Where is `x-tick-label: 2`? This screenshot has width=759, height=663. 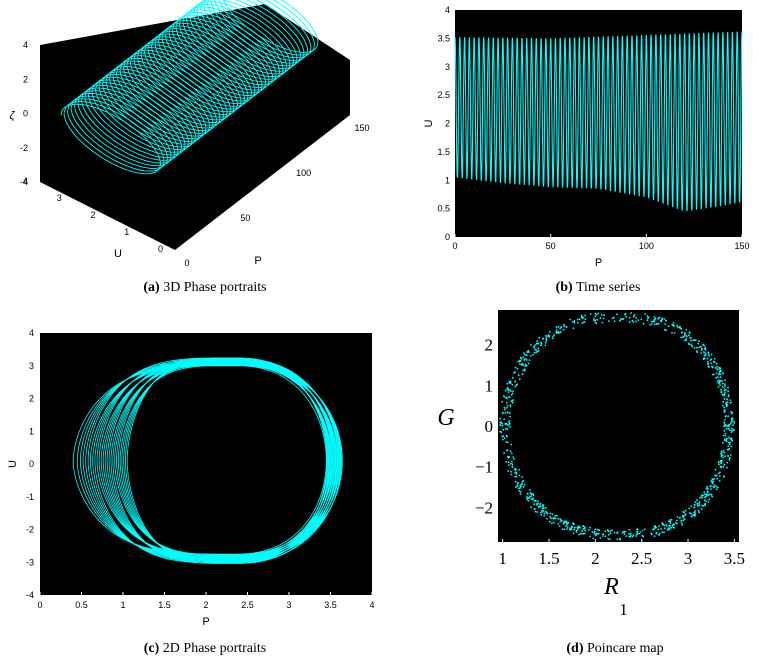 x-tick-label: 2 is located at coordinates (205, 605).